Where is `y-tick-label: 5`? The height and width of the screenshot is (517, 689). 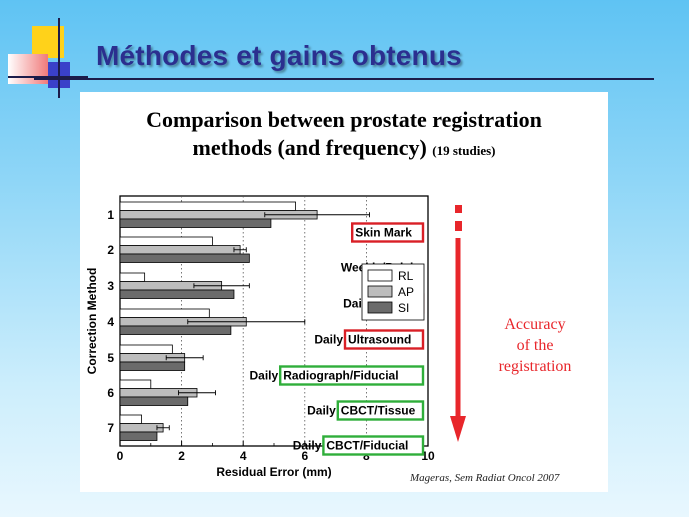
y-tick-label: 5 is located at coordinates (110, 358).